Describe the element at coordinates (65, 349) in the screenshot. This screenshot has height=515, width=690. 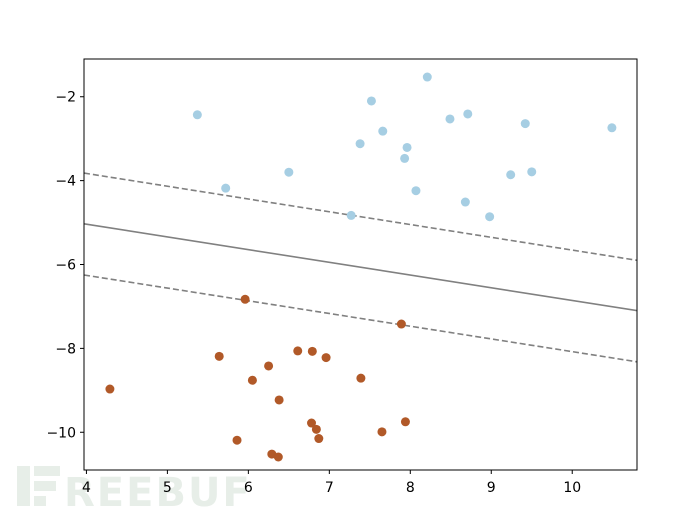
I see `y-tick-label: −8` at that location.